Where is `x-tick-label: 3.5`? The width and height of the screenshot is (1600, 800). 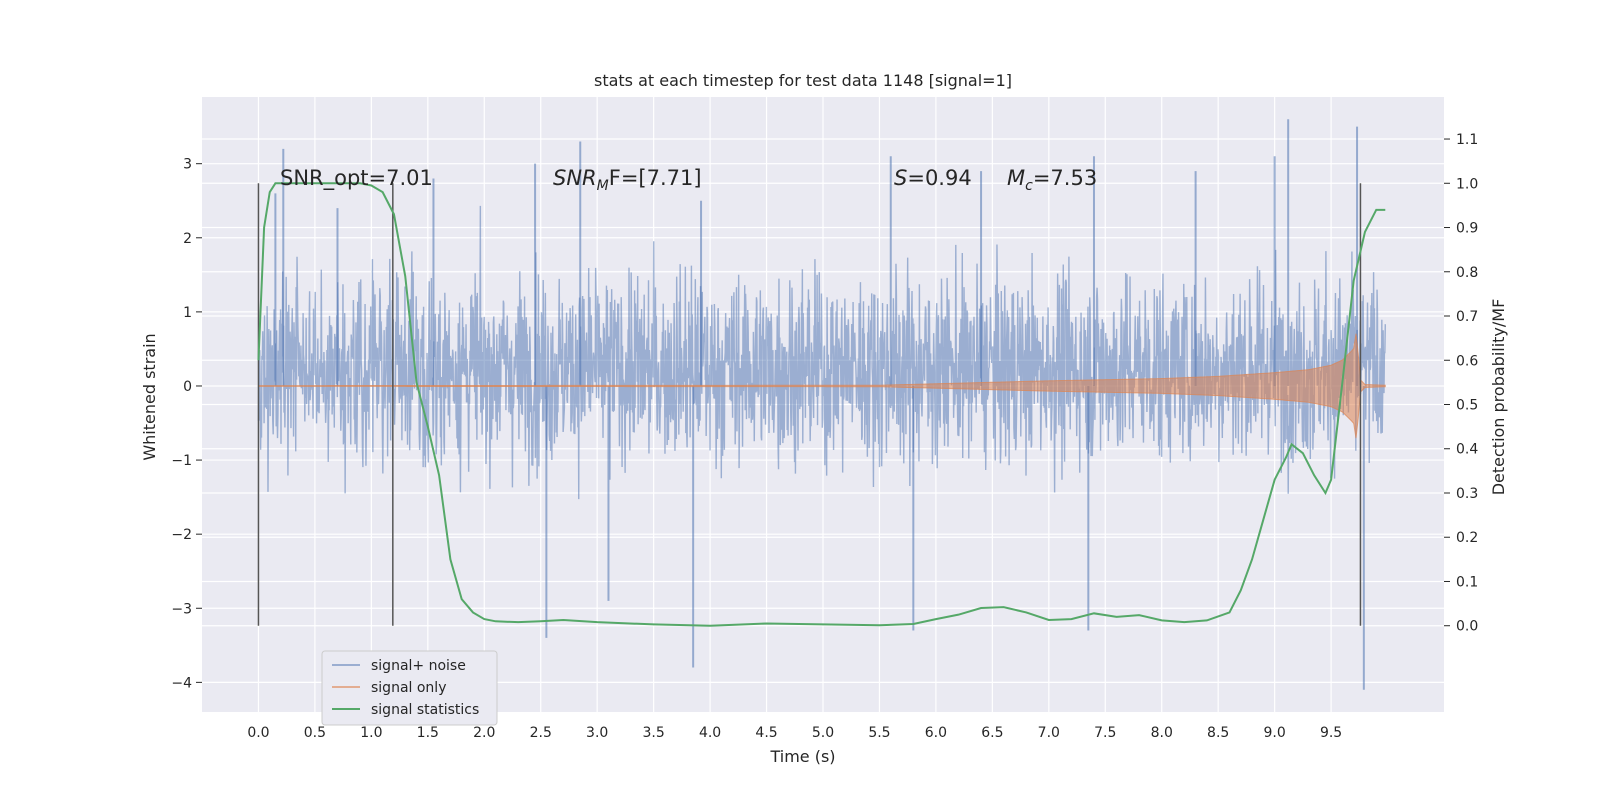 x-tick-label: 3.5 is located at coordinates (654, 733).